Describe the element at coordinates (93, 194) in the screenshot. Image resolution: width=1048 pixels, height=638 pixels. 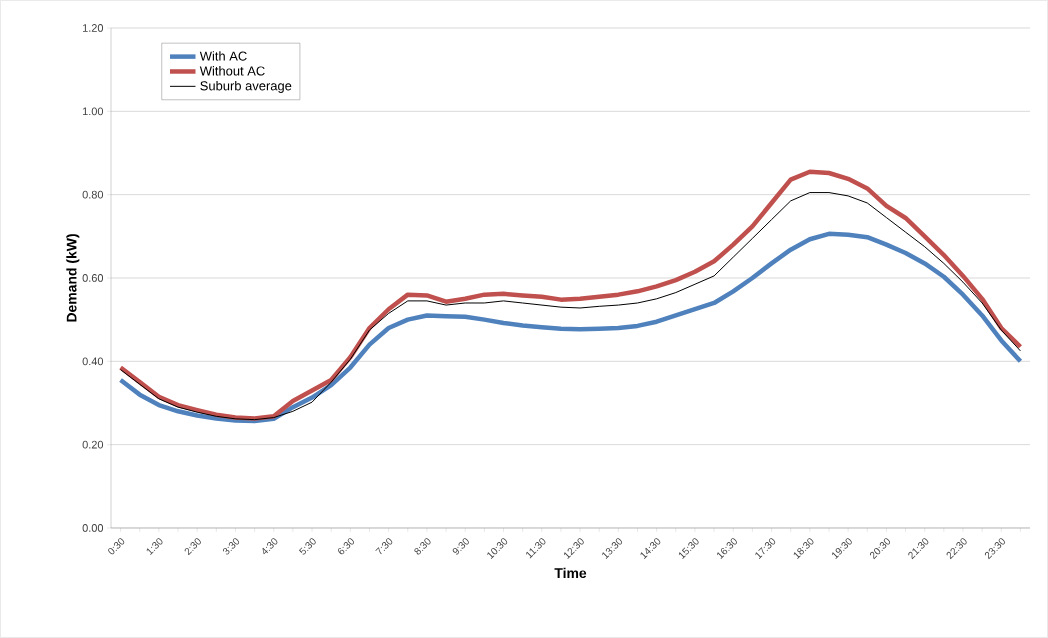
I see `y-tick-label: 0.80` at that location.